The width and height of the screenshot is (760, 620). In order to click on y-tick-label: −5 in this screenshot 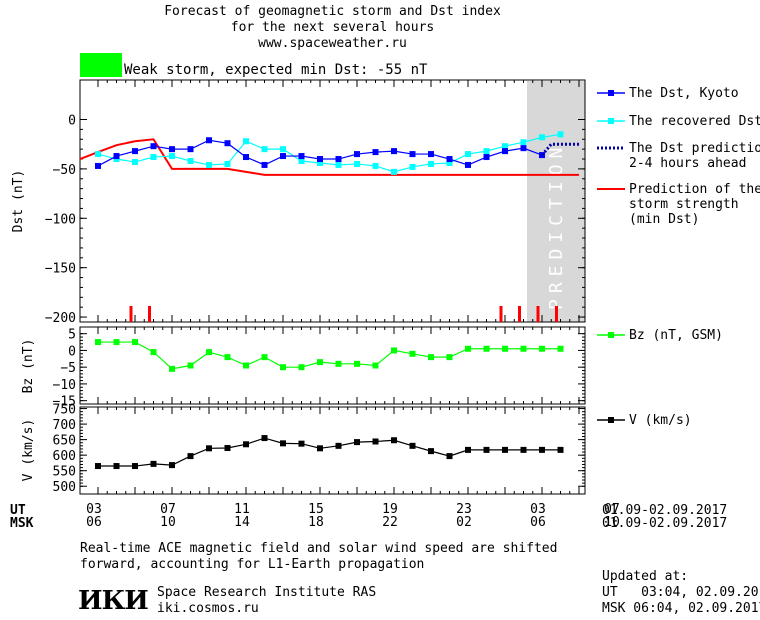, I will do `click(68, 368)`.